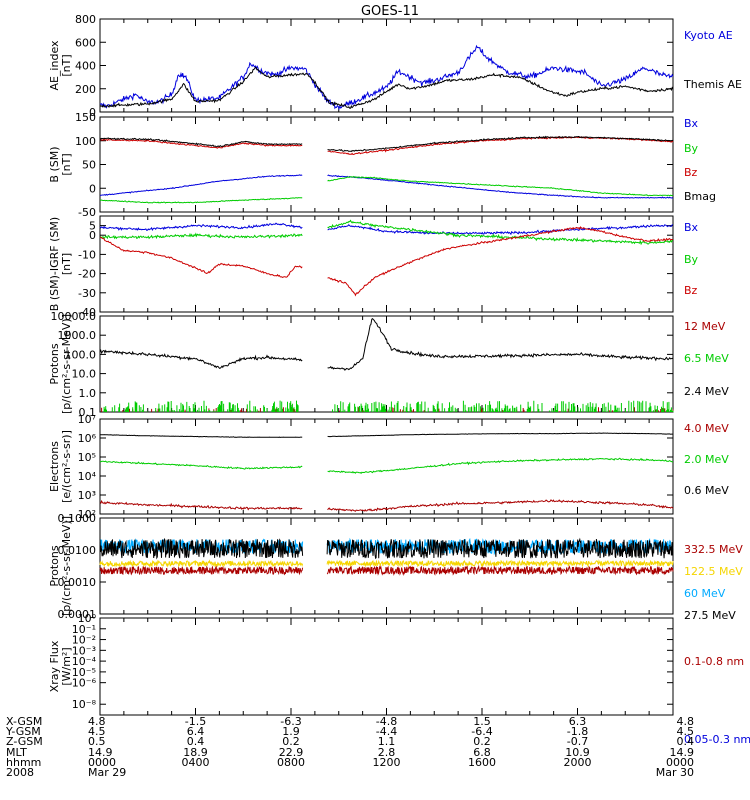 The image size is (750, 800). Describe the element at coordinates (387, 409) in the screenshot. I see `series-12-mev` at that location.